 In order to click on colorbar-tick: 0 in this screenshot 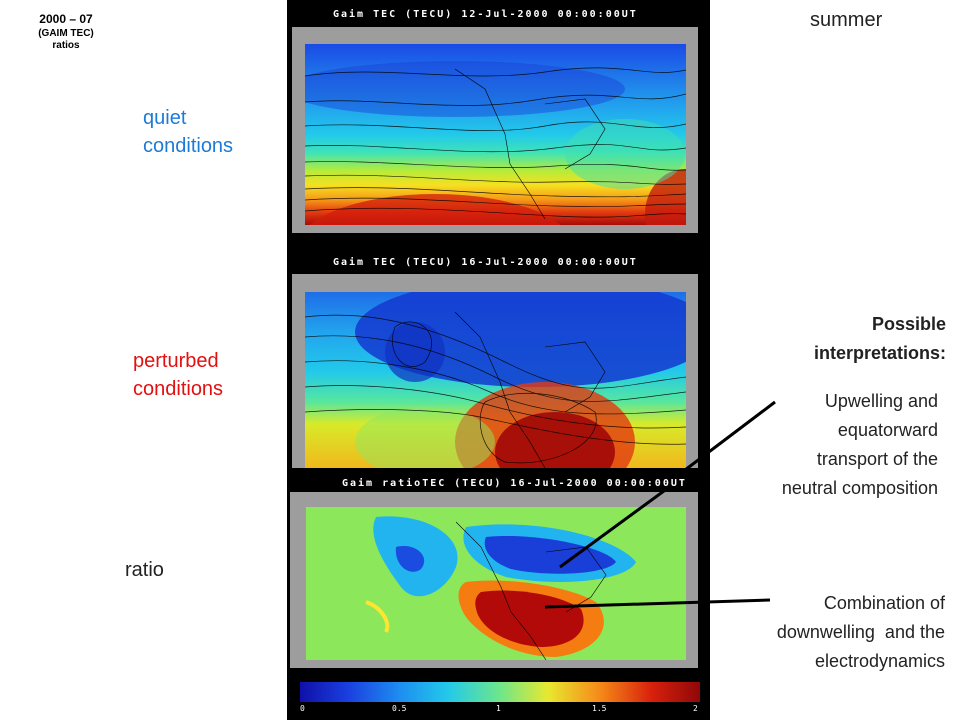, I will do `click(302, 708)`.